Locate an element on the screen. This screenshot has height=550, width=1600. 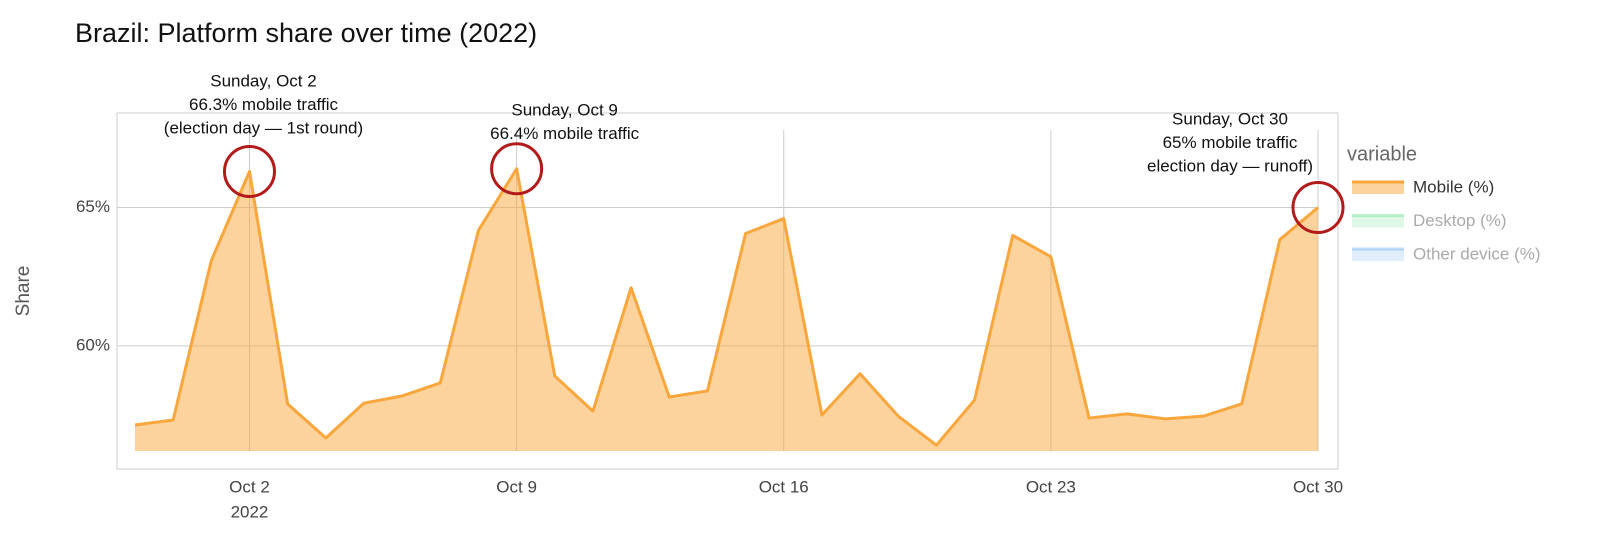
legend-label: Desktop (%) is located at coordinates (1460, 220).